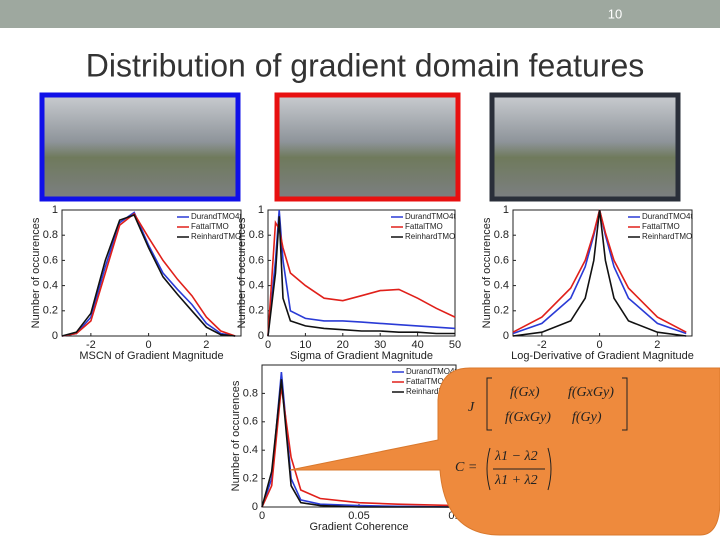 The width and height of the screenshot is (720, 540). Describe the element at coordinates (557, 404) in the screenshot. I see `matrix-bracket` at that location.